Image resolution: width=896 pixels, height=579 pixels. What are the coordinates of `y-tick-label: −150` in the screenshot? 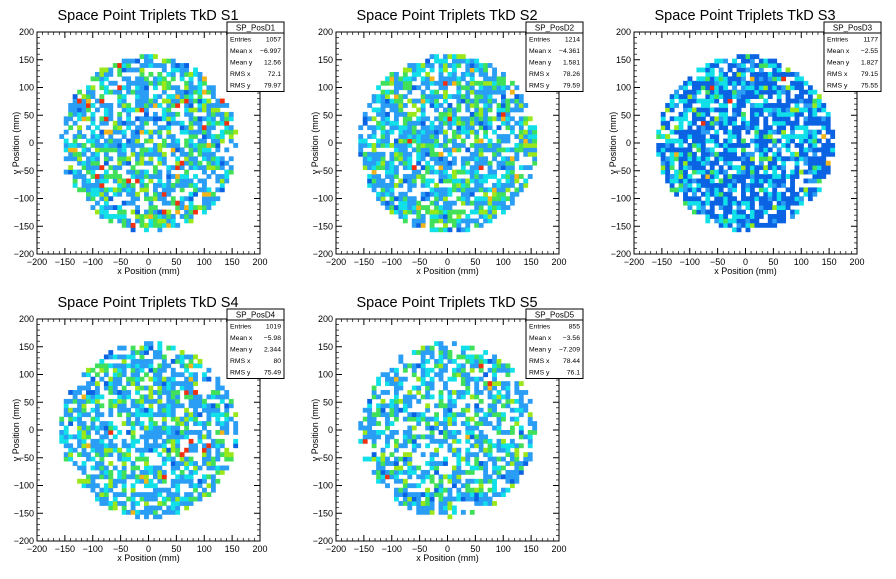 It's located at (24, 226).